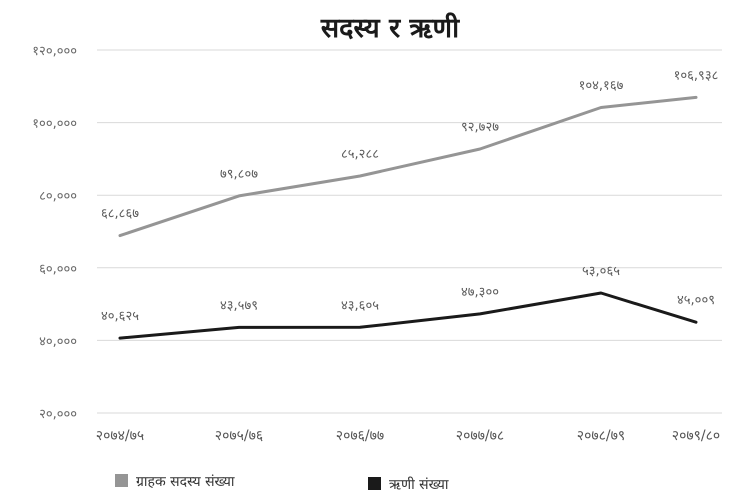  What do you see at coordinates (185, 482) in the screenshot?
I see `legend-label-members: ग्राहक सदस्य संख्या` at bounding box center [185, 482].